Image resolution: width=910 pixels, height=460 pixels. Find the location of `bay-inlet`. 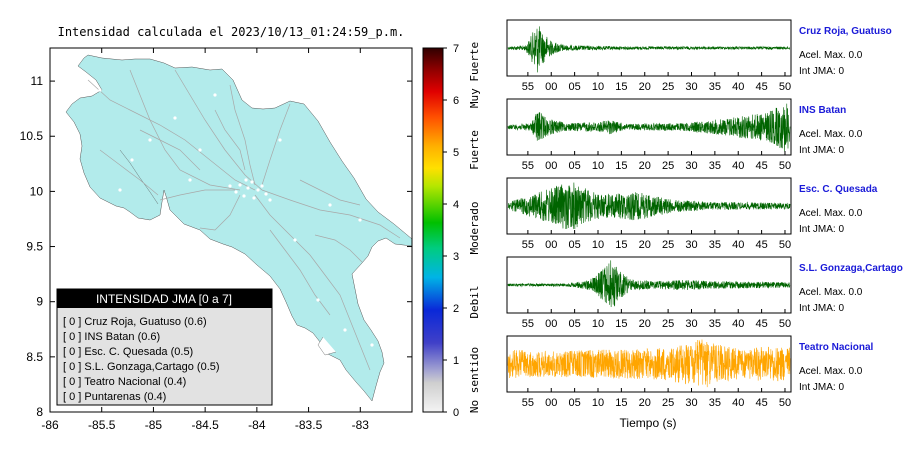

bay-inlet is located at coordinates (327, 346).